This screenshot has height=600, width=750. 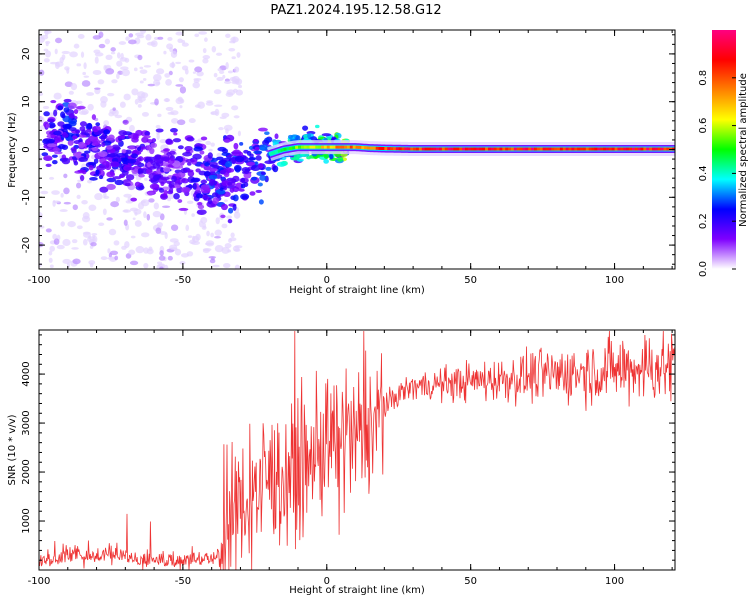 I want to click on colorbar-tick-label: 0.6, so click(x=703, y=126).